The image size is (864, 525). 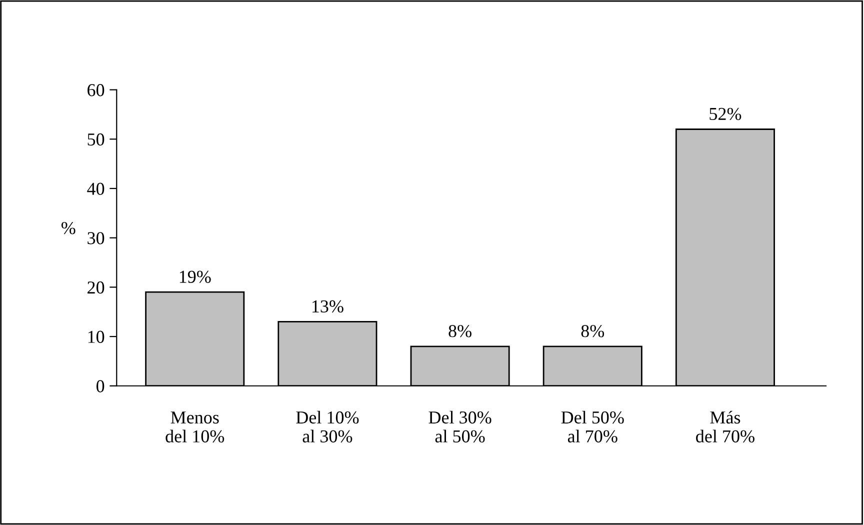 What do you see at coordinates (328, 306) in the screenshot?
I see `data-label: 13%` at bounding box center [328, 306].